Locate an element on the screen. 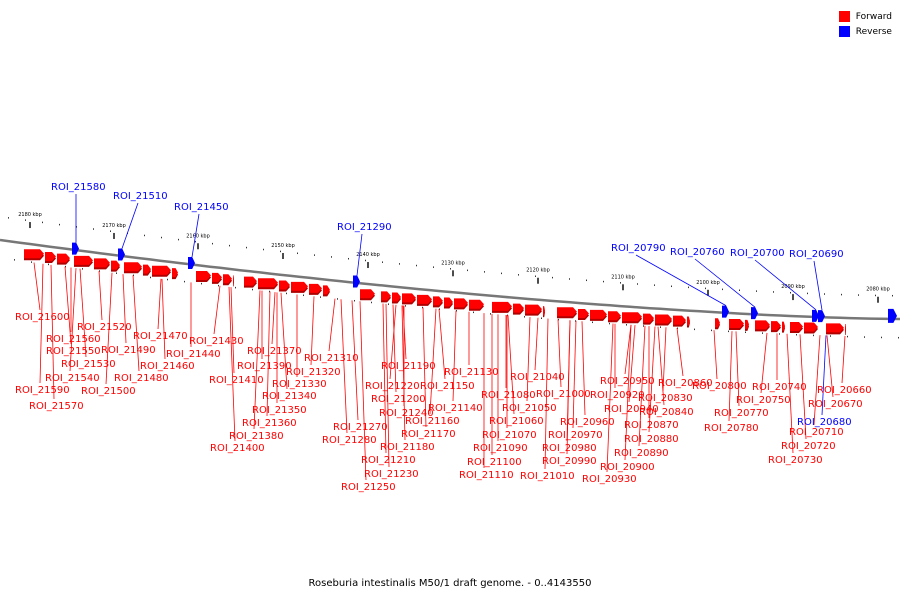 The image size is (900, 600). forward-gene-label: ROI_21140 is located at coordinates (455, 408).